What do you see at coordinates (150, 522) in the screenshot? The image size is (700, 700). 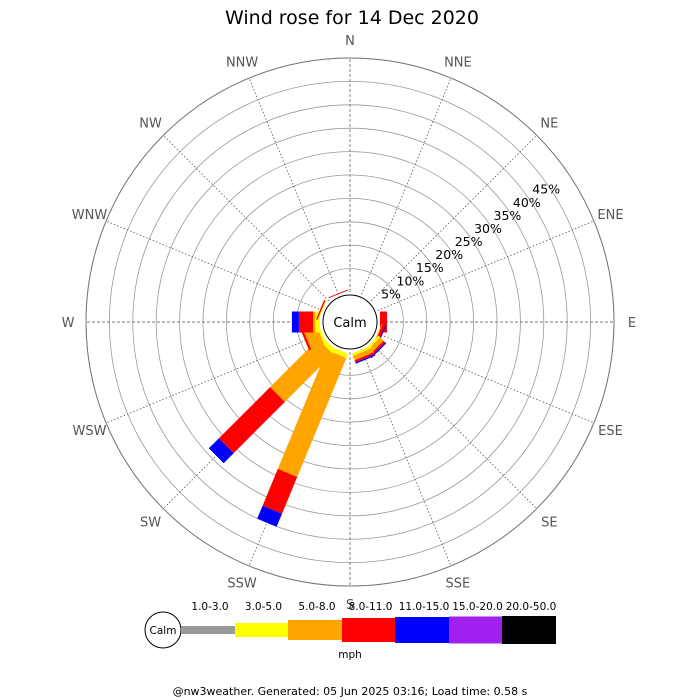 I see `direction-label-sw: SW` at bounding box center [150, 522].